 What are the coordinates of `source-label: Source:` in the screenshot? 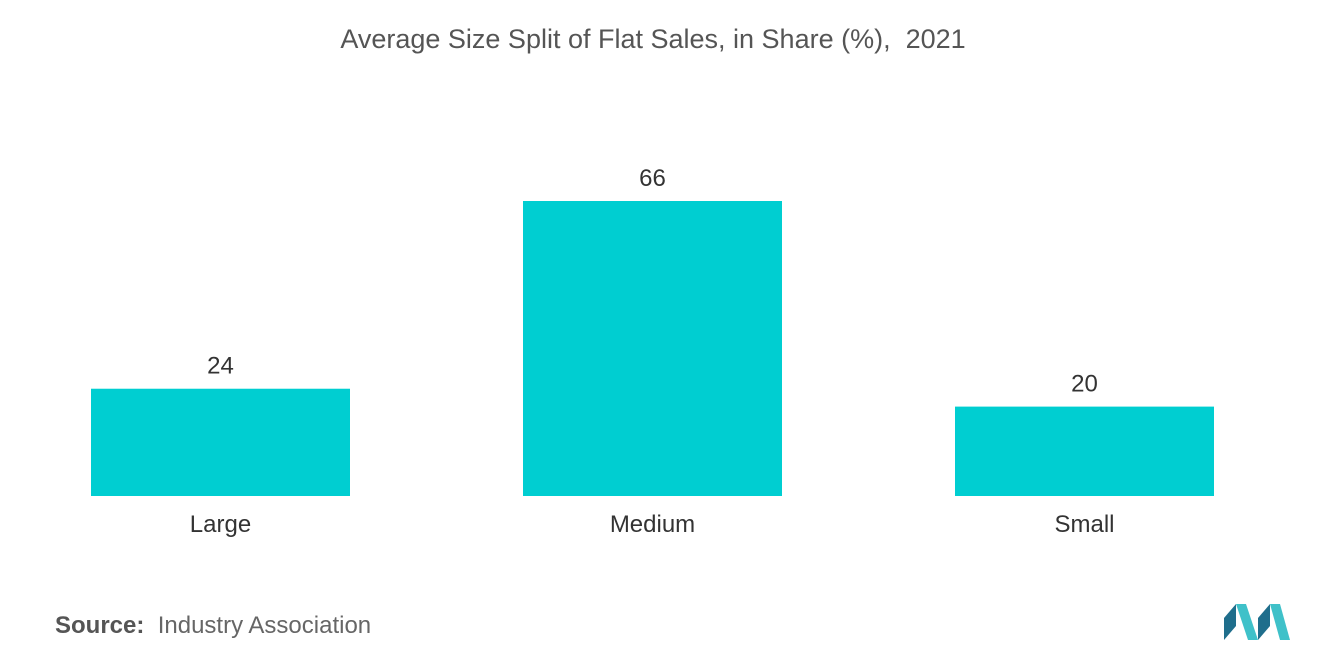 It's located at (100, 625).